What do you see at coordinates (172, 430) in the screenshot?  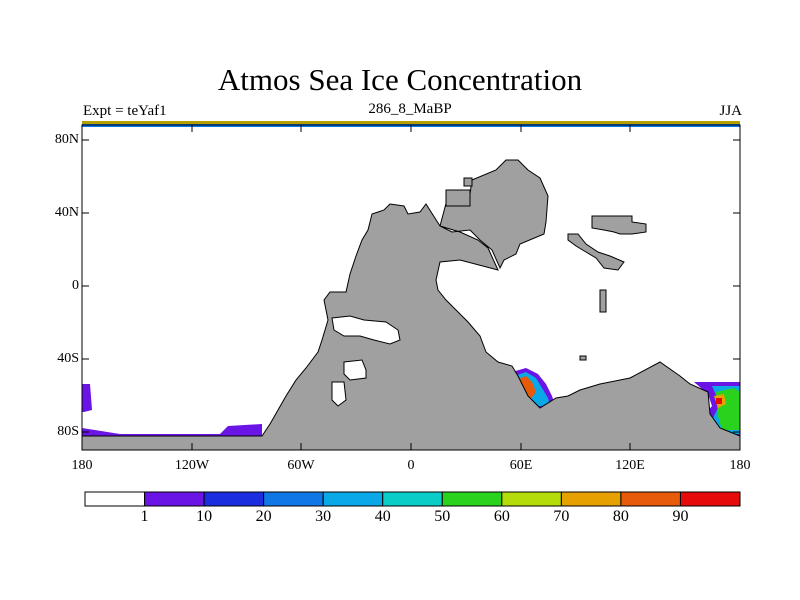 I see `sea-ice-pacific-margin` at bounding box center [172, 430].